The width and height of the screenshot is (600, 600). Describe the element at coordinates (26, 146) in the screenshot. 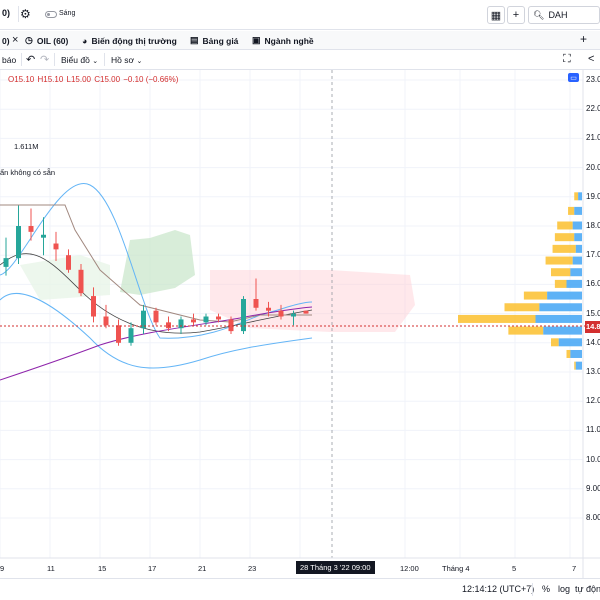

I see `volume-value: 1.611M` at that location.